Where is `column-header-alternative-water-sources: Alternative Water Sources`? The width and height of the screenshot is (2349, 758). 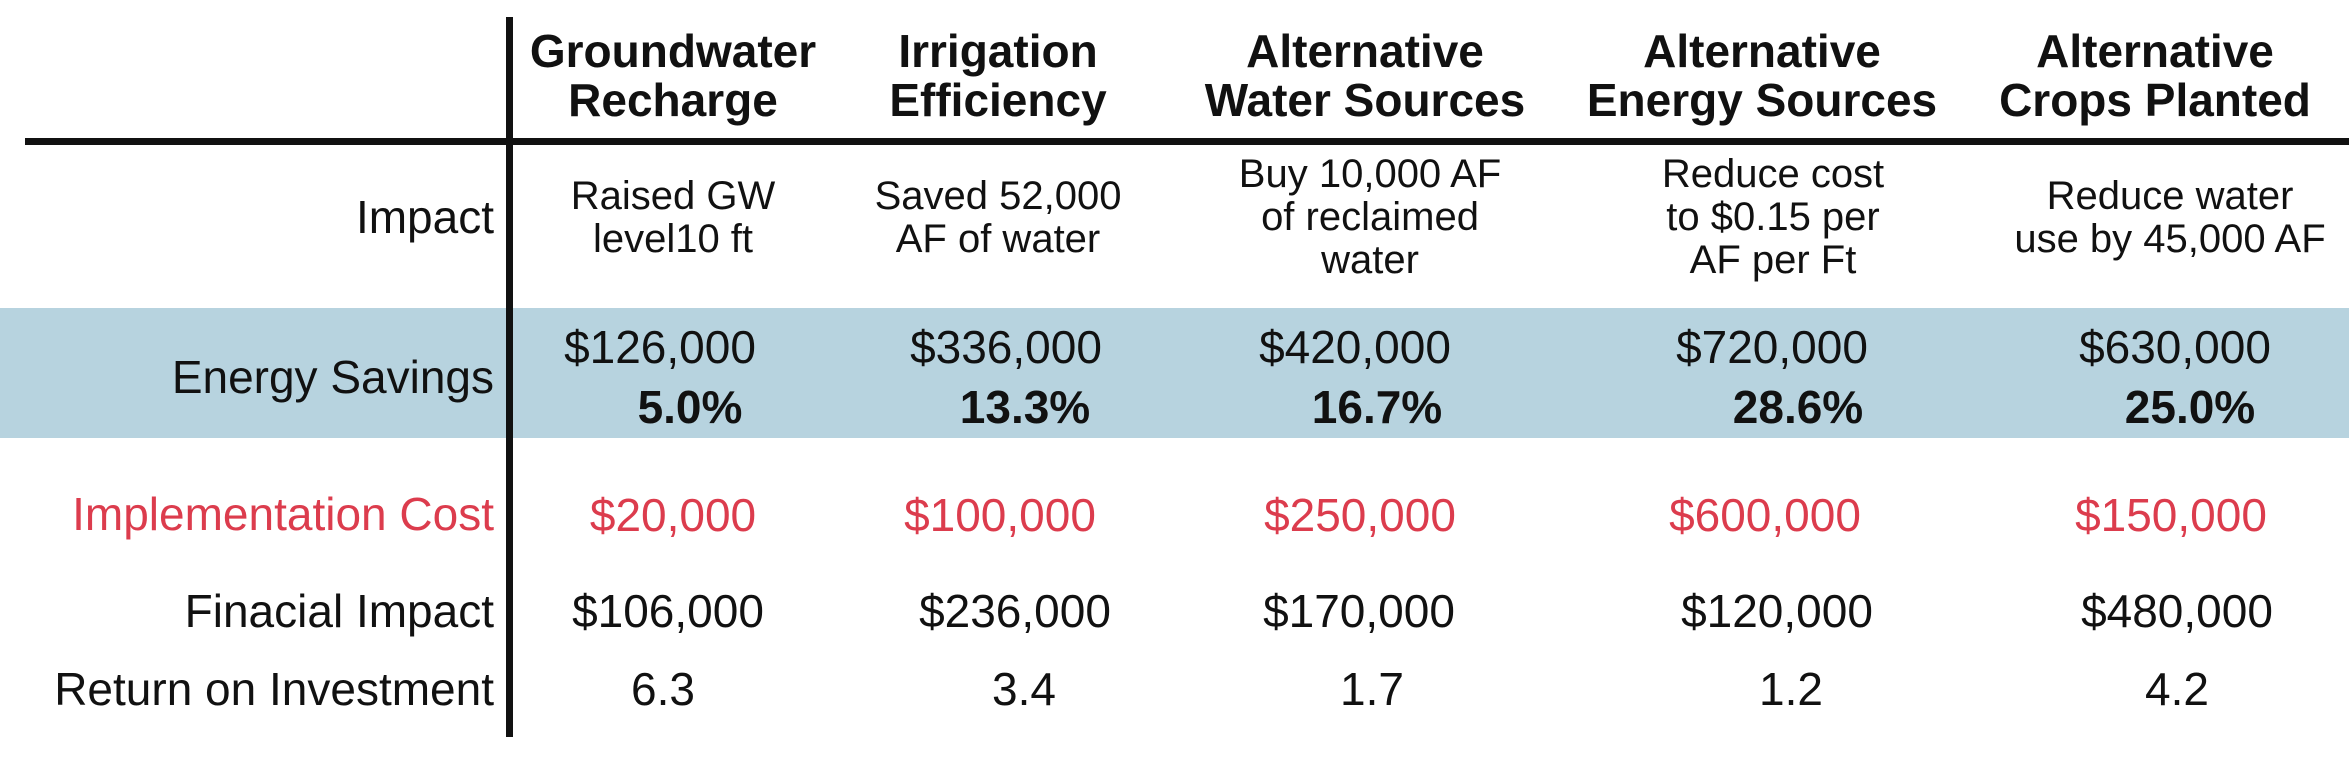
column-header-alternative-water-sources: Alternative Water Sources is located at coordinates (1365, 76).